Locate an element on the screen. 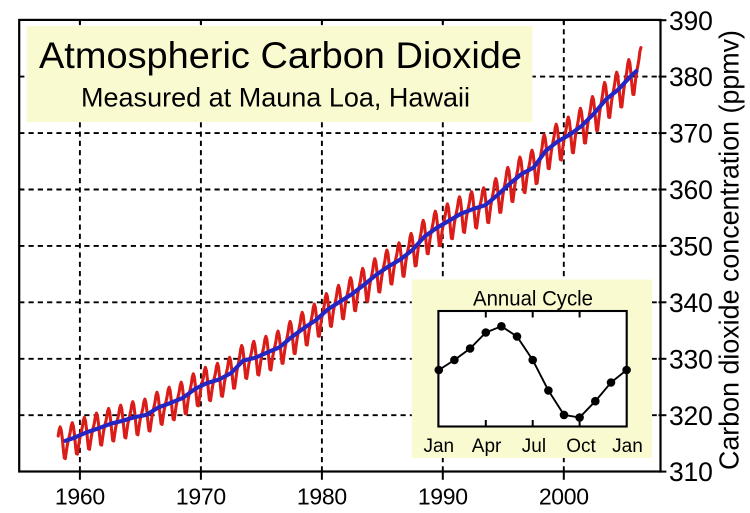 The image size is (750, 513). svg-text: 340 is located at coordinates (691, 303).